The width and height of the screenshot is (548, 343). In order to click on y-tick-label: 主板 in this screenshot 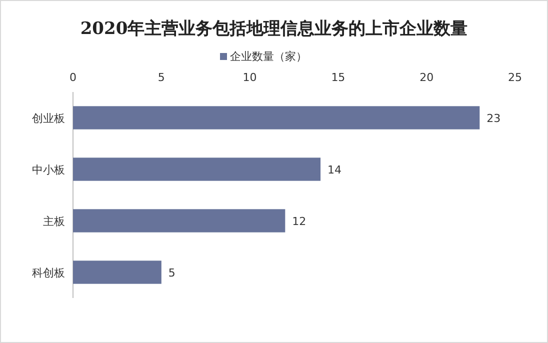, I will do `click(54, 221)`.